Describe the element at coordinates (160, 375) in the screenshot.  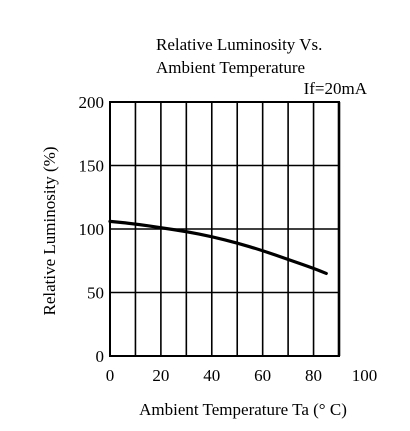
I see `x-tick-label: 20` at that location.